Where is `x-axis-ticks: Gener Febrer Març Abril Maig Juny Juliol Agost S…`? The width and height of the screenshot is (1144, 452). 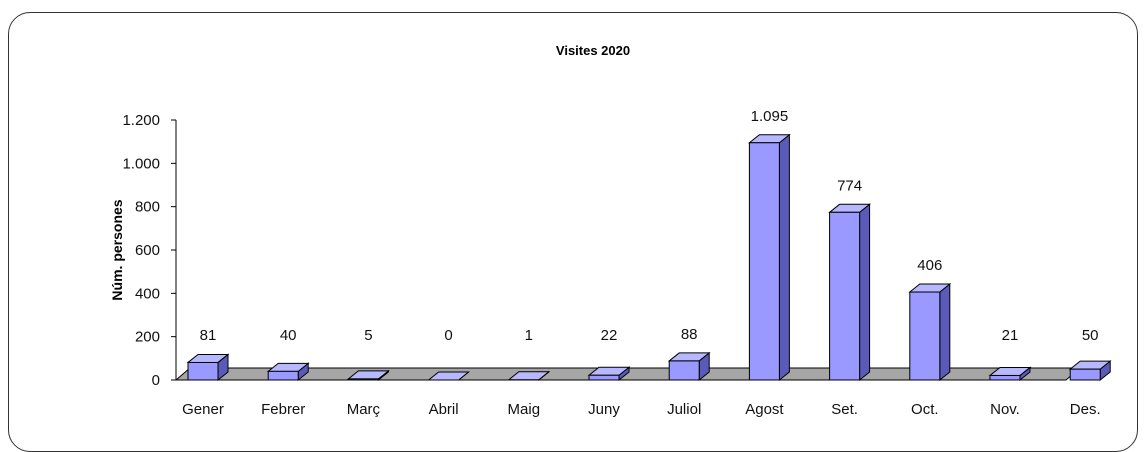
x-axis-ticks: Gener Febrer Març Abril Maig Juny Juliol Agost S… is located at coordinates (641, 409).